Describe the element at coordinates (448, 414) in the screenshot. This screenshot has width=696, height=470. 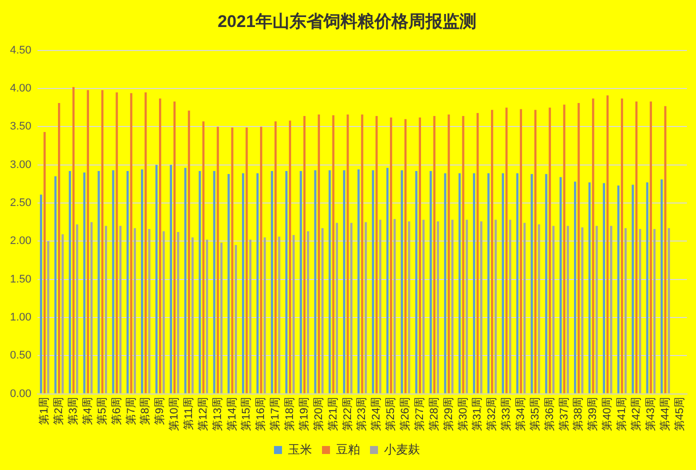
I see `x-tick-label: 第29周` at that location.